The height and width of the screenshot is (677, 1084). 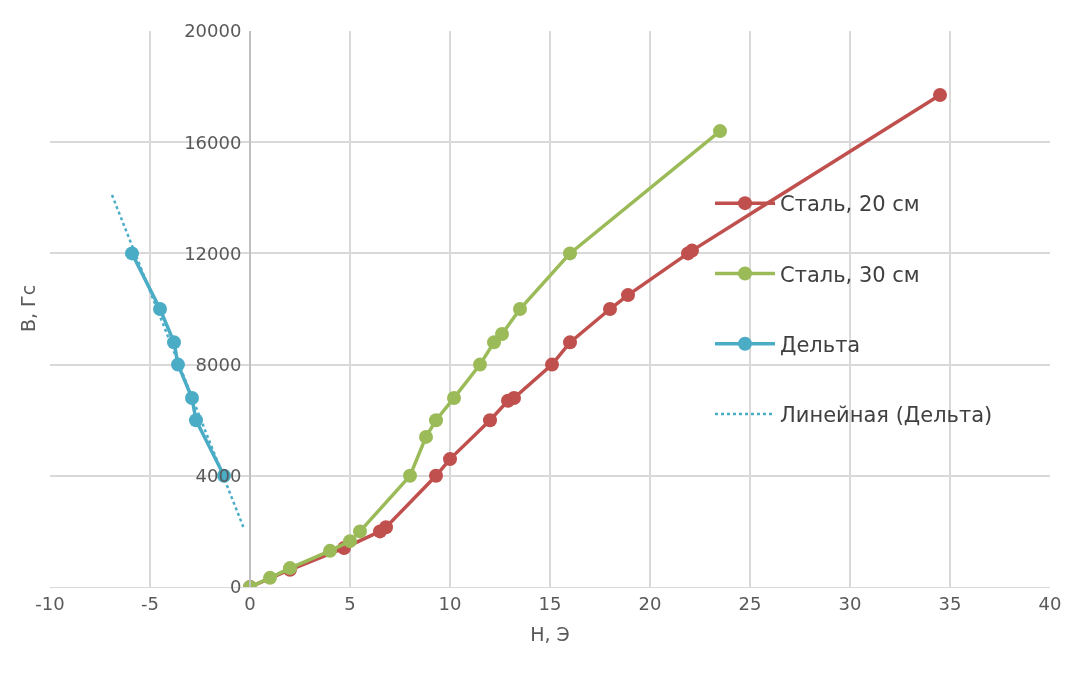 I want to click on x-tick-label: 15, so click(x=550, y=603).